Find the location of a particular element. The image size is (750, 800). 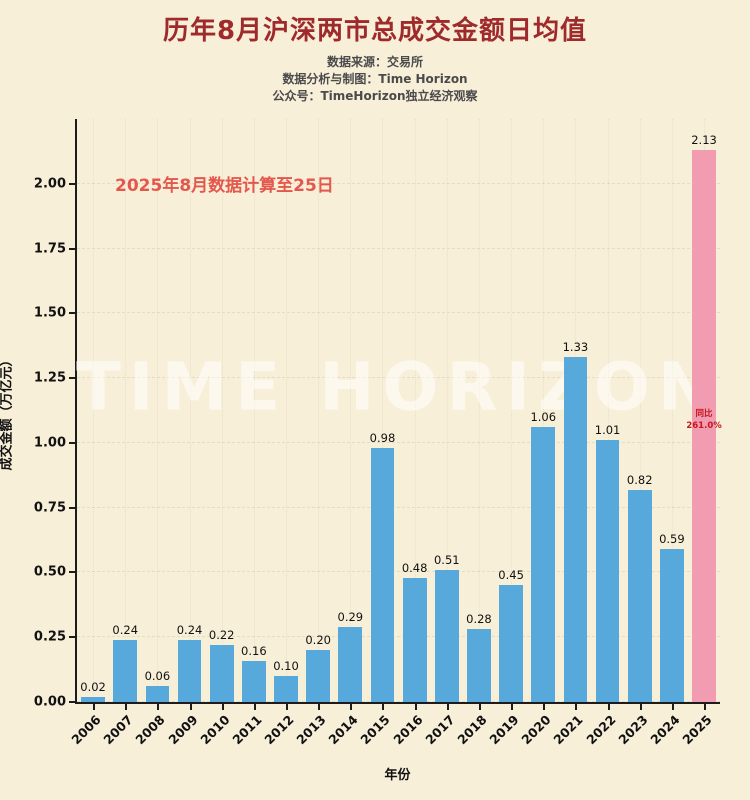

x-tick-label: 2007 is located at coordinates (118, 730).